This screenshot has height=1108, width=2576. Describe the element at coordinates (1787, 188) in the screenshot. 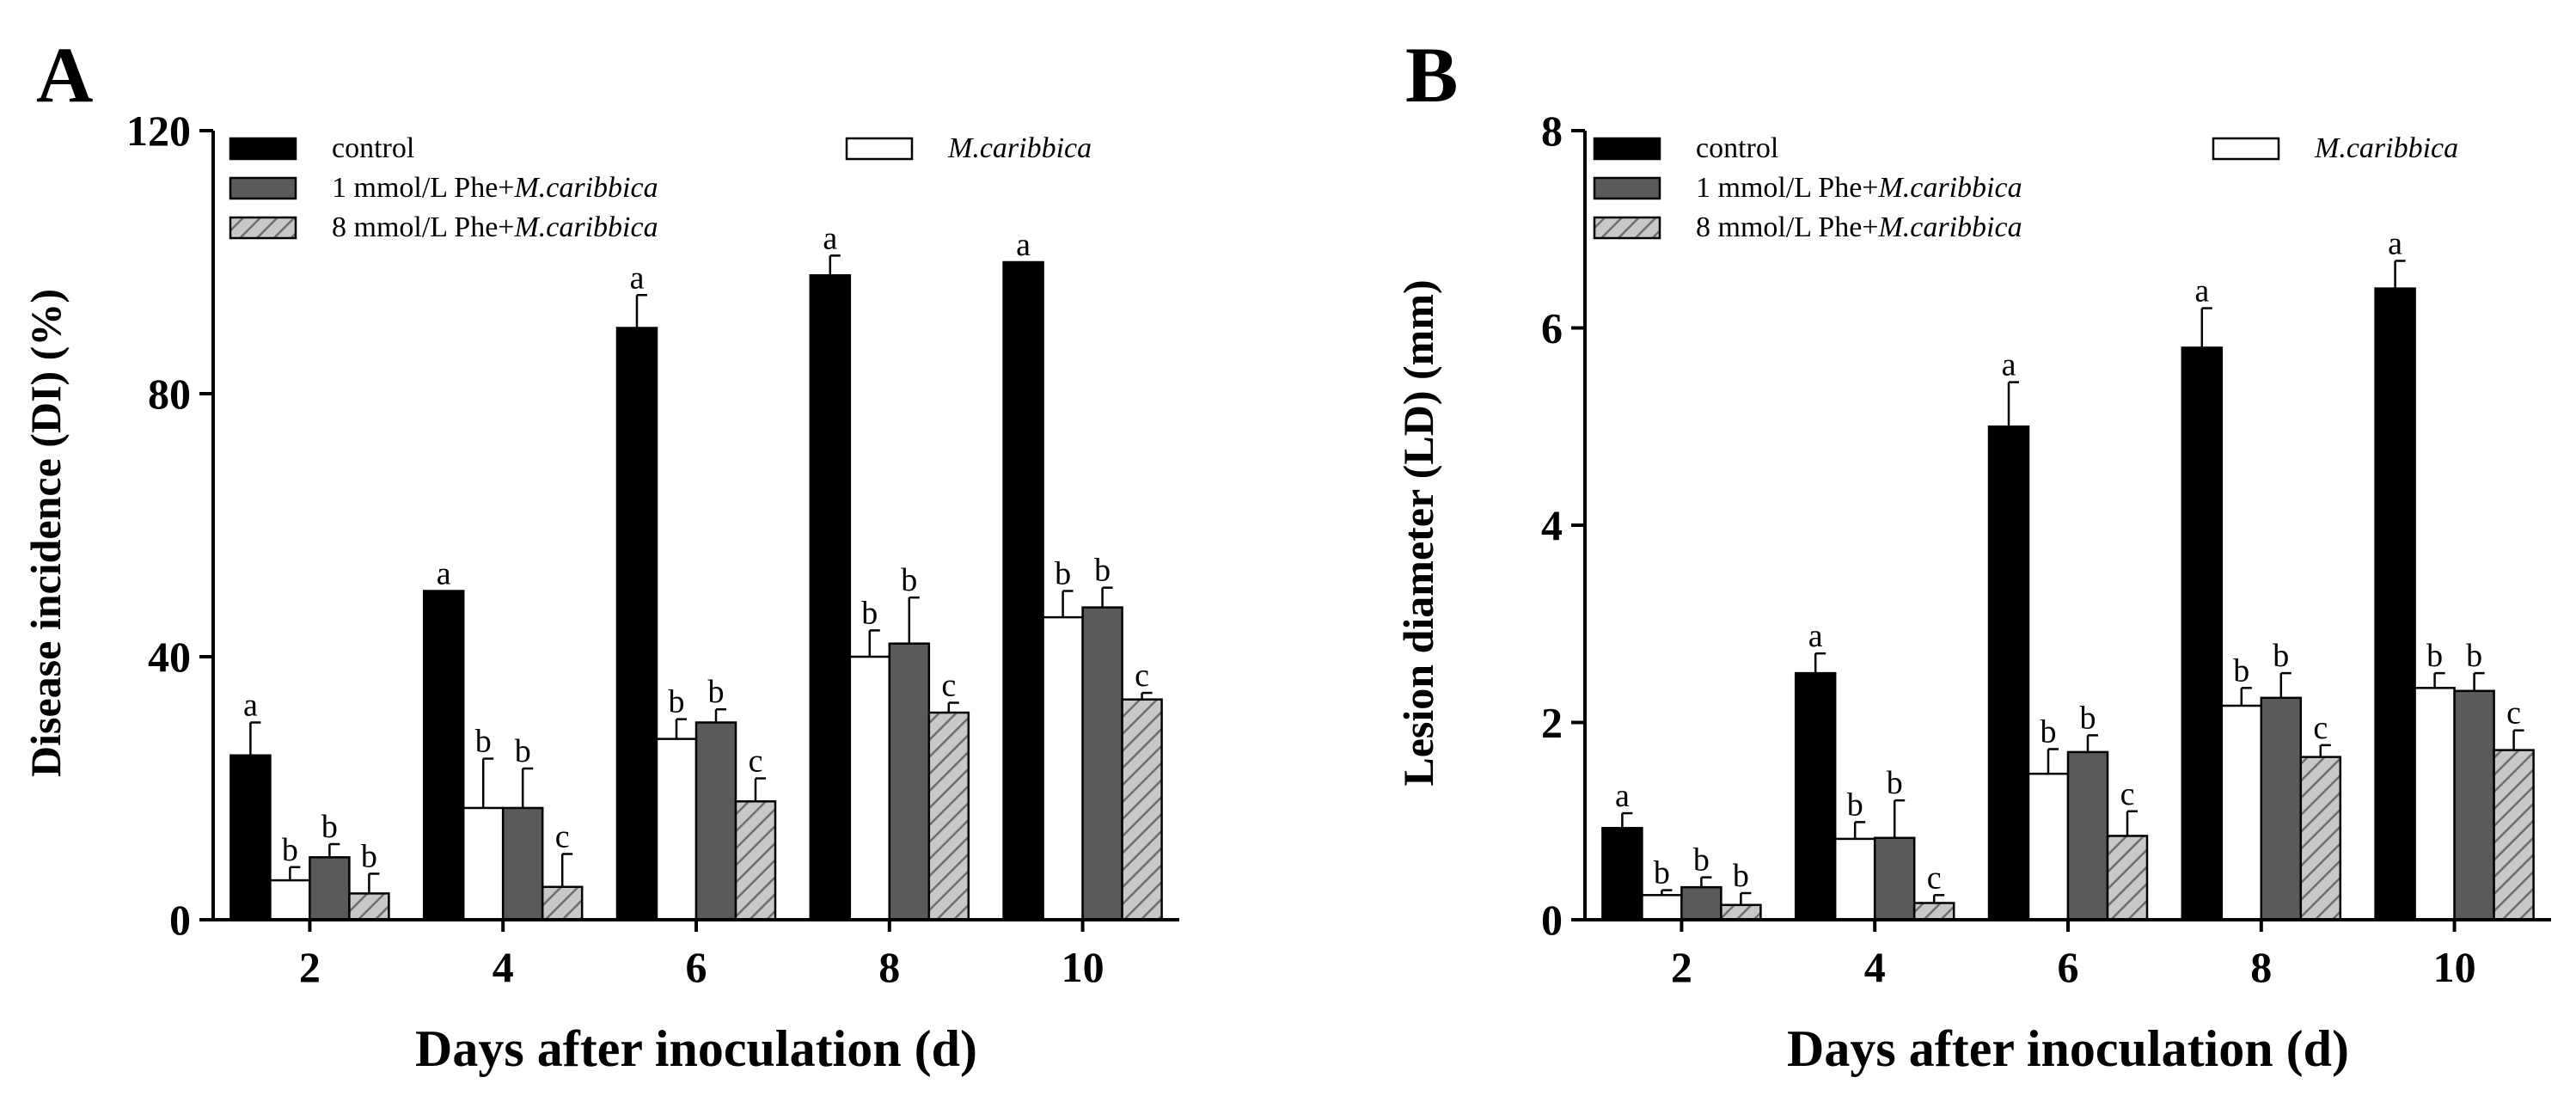

I see `legend-label-text: 1 mmol/L Phe+` at that location.